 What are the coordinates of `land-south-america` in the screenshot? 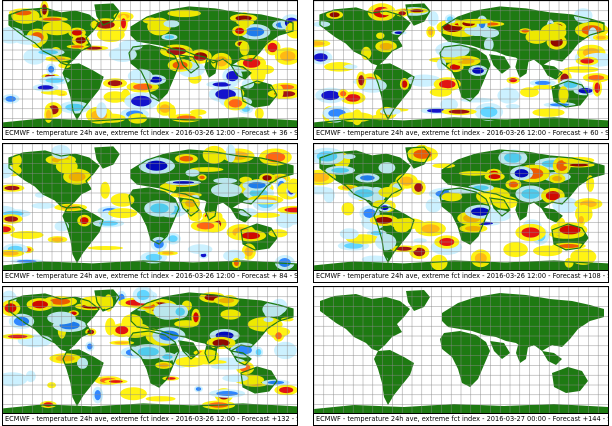 It's located at (83, 234).